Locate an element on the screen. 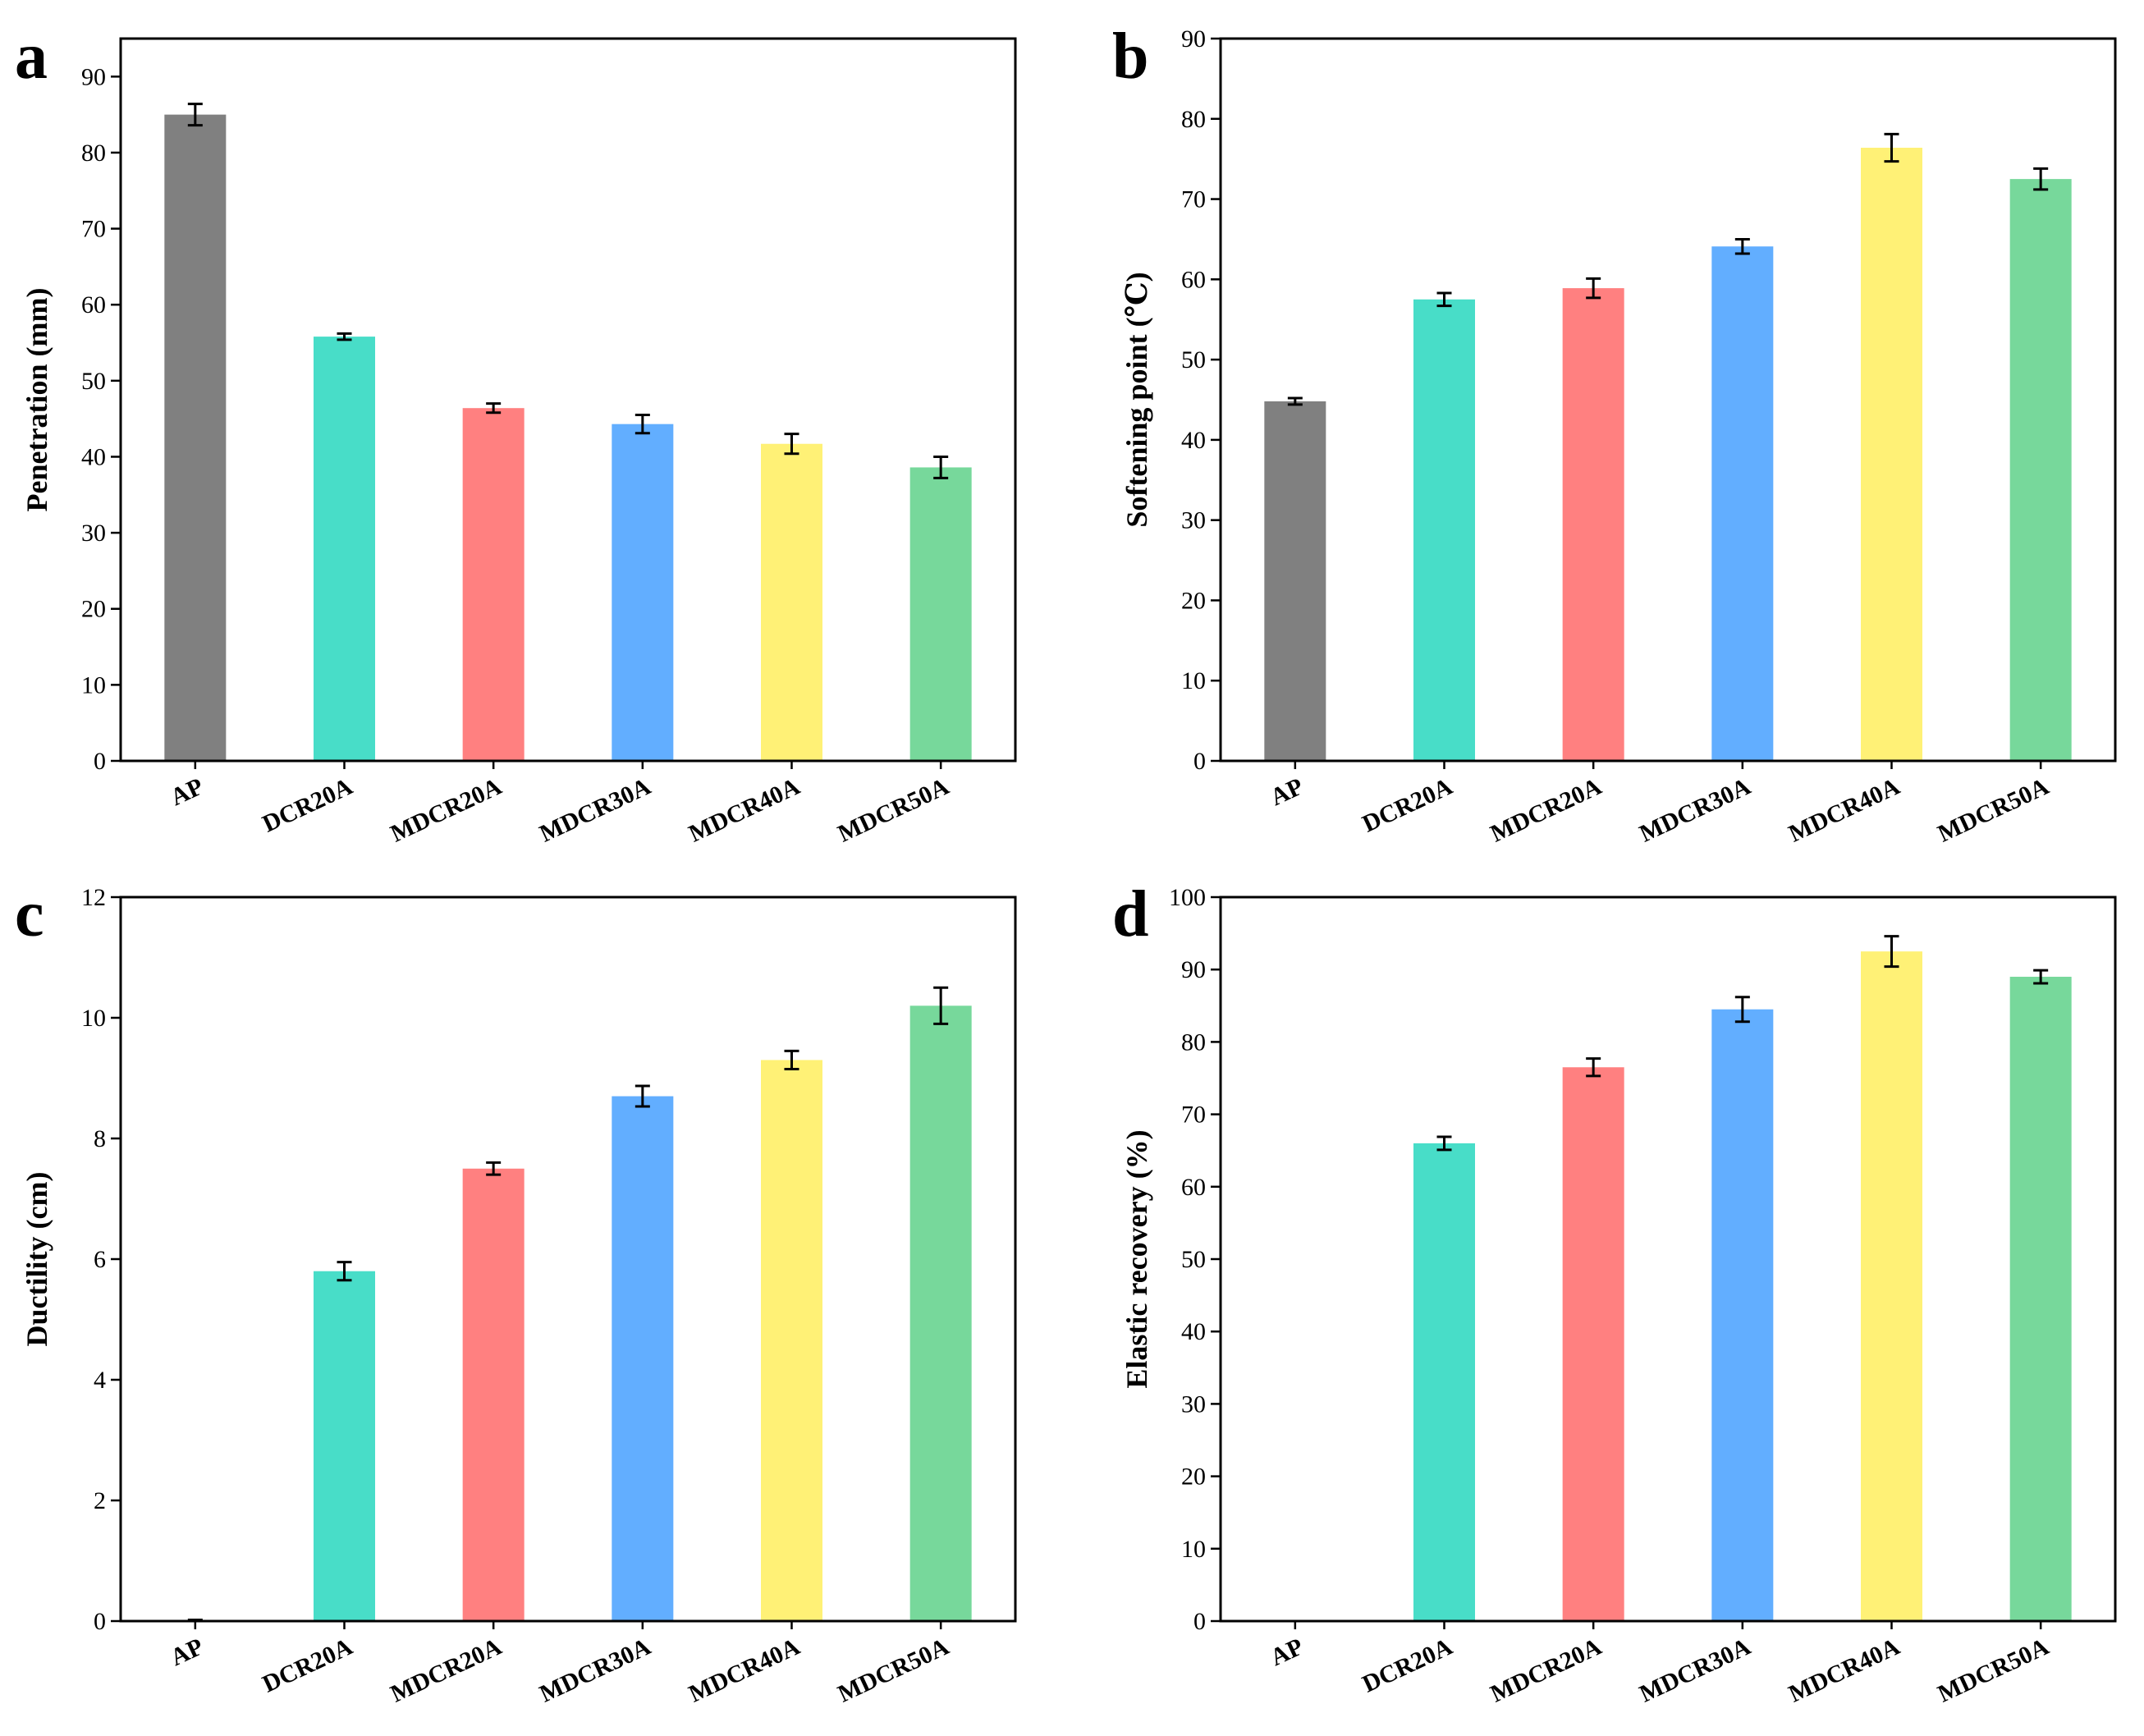 The image size is (2144, 1736). y-tick-label: 6 is located at coordinates (100, 1259).